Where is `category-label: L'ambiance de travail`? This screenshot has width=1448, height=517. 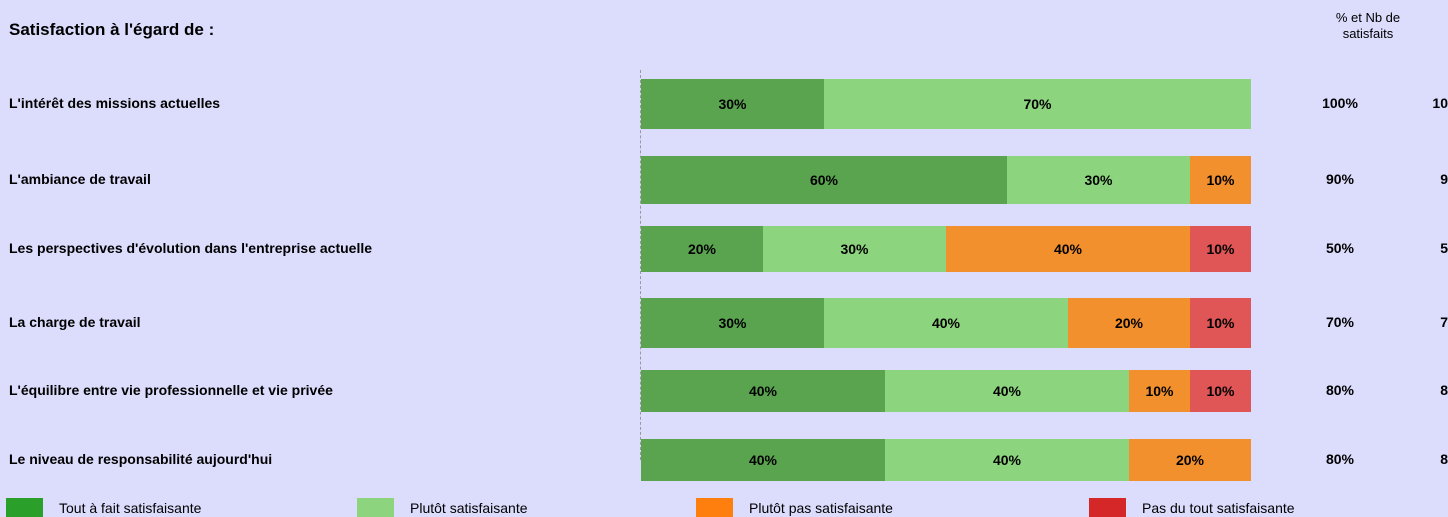
category-label: L'ambiance de travail is located at coordinates (80, 179).